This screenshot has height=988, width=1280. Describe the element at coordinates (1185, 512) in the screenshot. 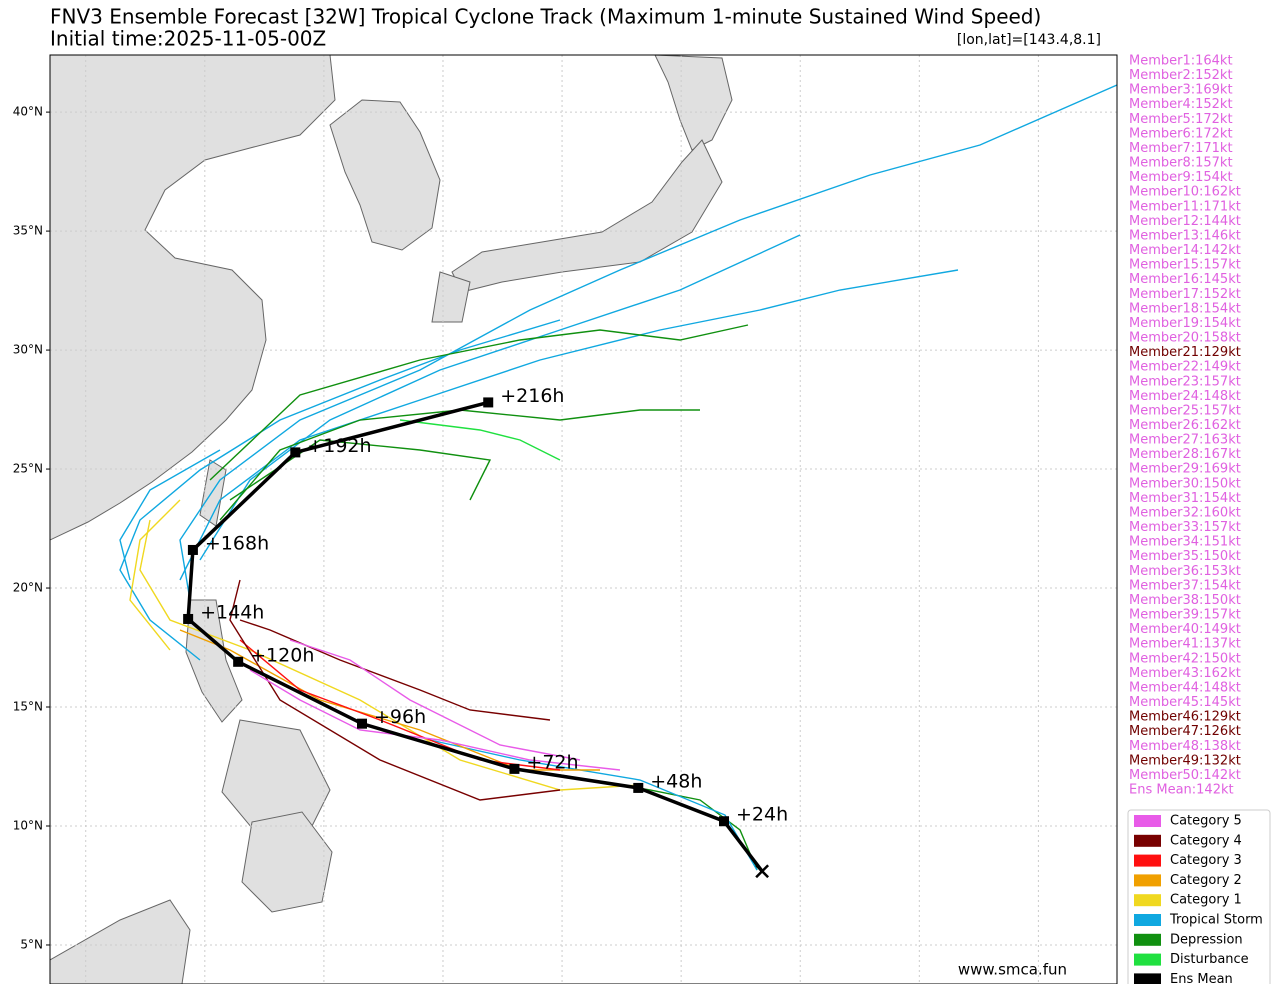

I see `member-label: Member32:160kt` at that location.